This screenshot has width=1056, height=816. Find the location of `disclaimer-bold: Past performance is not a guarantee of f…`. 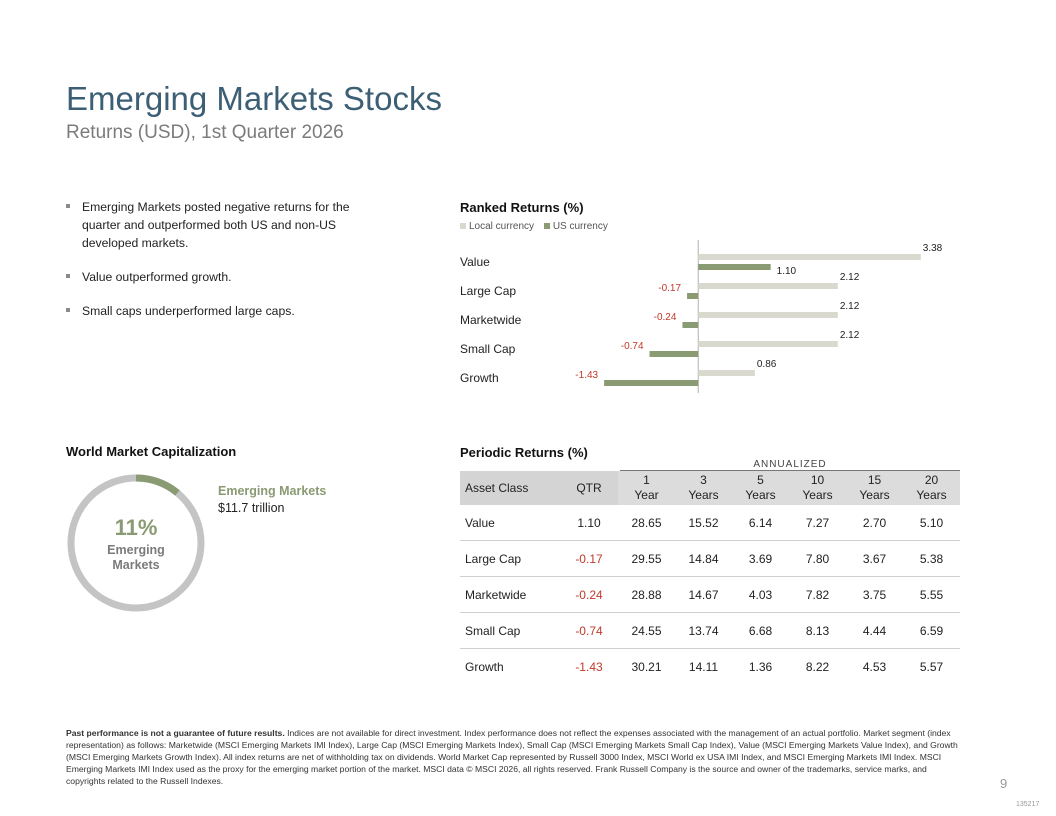

disclaimer-bold: Past performance is not a guarantee of f… is located at coordinates (175, 733).